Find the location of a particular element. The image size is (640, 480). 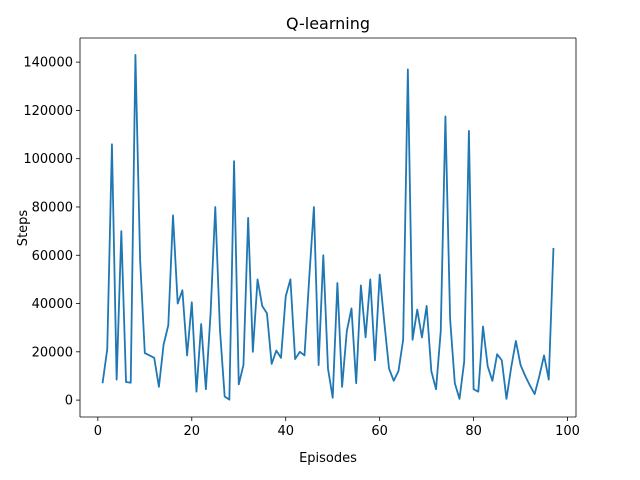

y-tick-label: 120000 is located at coordinates (48, 111).